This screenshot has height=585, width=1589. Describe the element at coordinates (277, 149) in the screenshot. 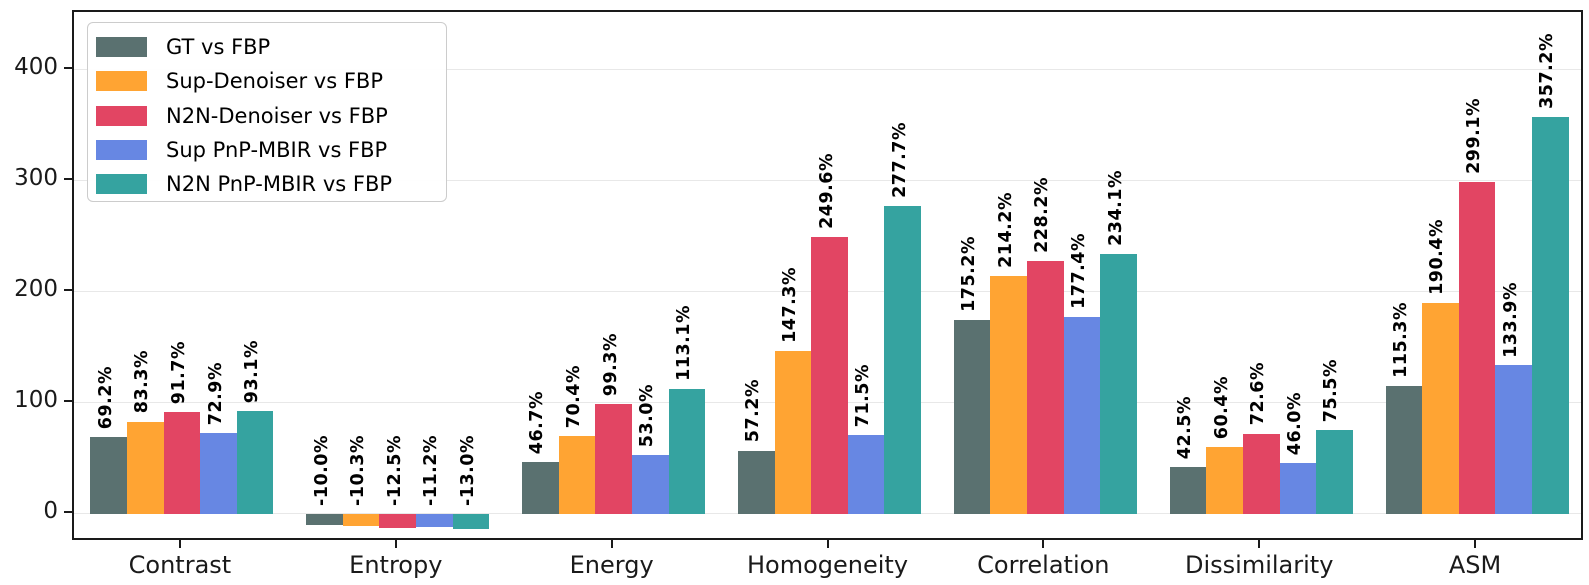

I see `legend-label: Sup PnP-MBIR vs FBP` at that location.